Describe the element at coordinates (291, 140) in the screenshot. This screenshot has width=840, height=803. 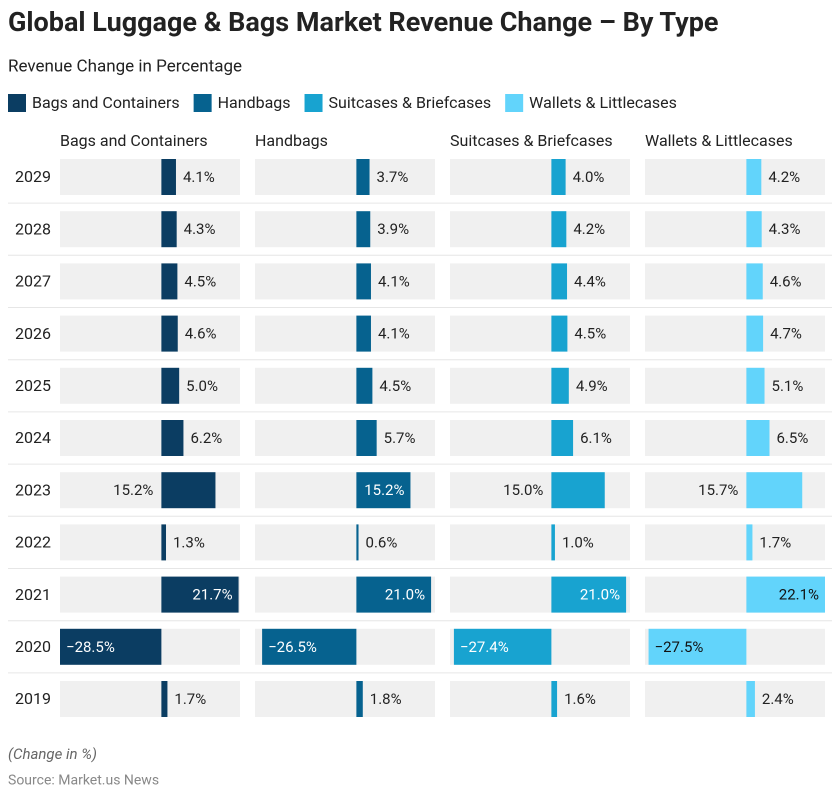
I see `panel-title: Handbags` at that location.